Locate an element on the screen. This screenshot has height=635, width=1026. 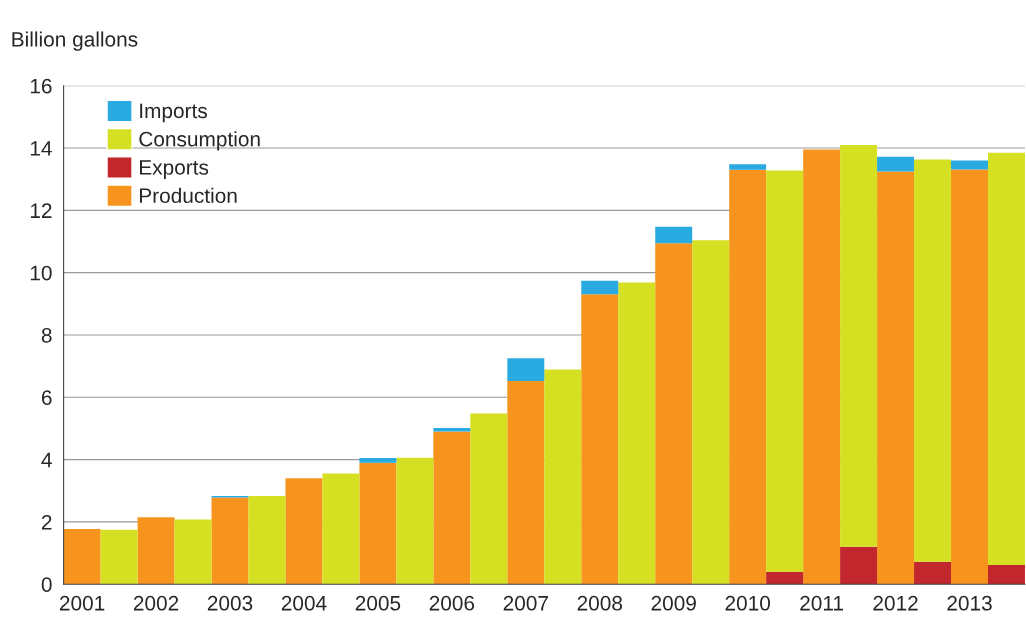
legend-label: Production is located at coordinates (188, 195).